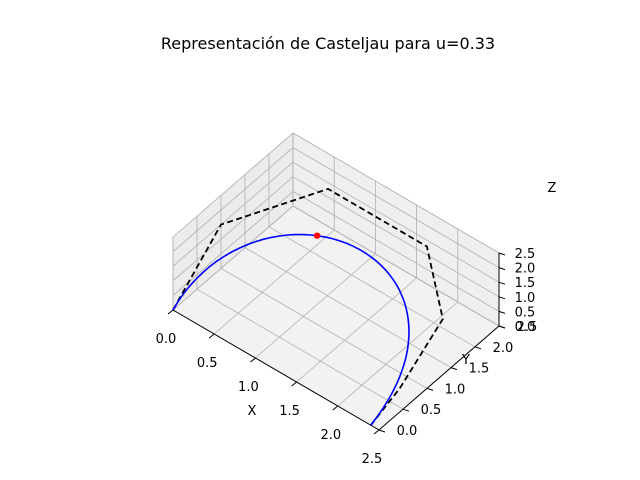  What do you see at coordinates (328, 43) in the screenshot?
I see `chart-title: Representación de Casteljau para u=0.33` at bounding box center [328, 43].